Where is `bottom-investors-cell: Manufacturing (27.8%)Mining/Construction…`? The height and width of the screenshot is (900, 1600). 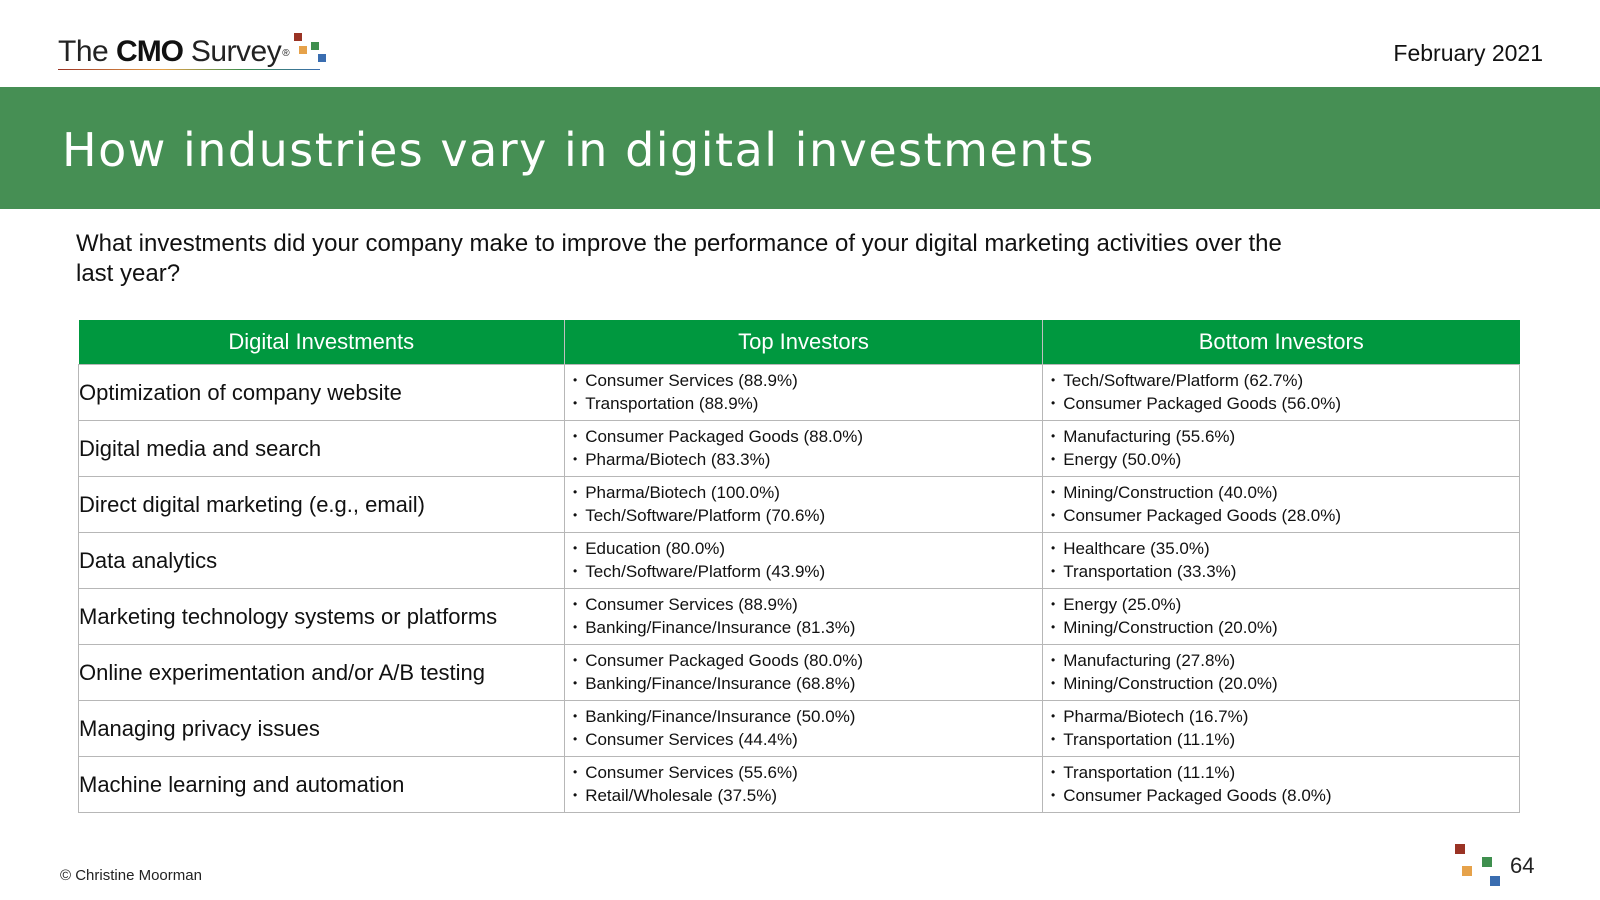
bottom-investors-cell: Manufacturing (27.8%)Mining/Construction… is located at coordinates (1281, 672).